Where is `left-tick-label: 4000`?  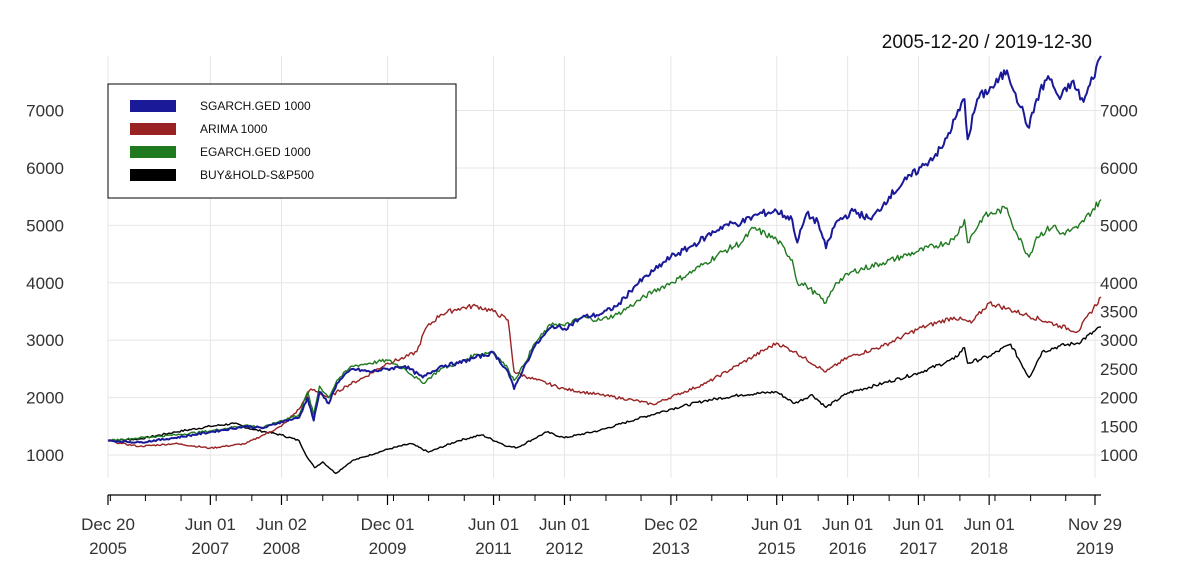
left-tick-label: 4000 is located at coordinates (45, 283).